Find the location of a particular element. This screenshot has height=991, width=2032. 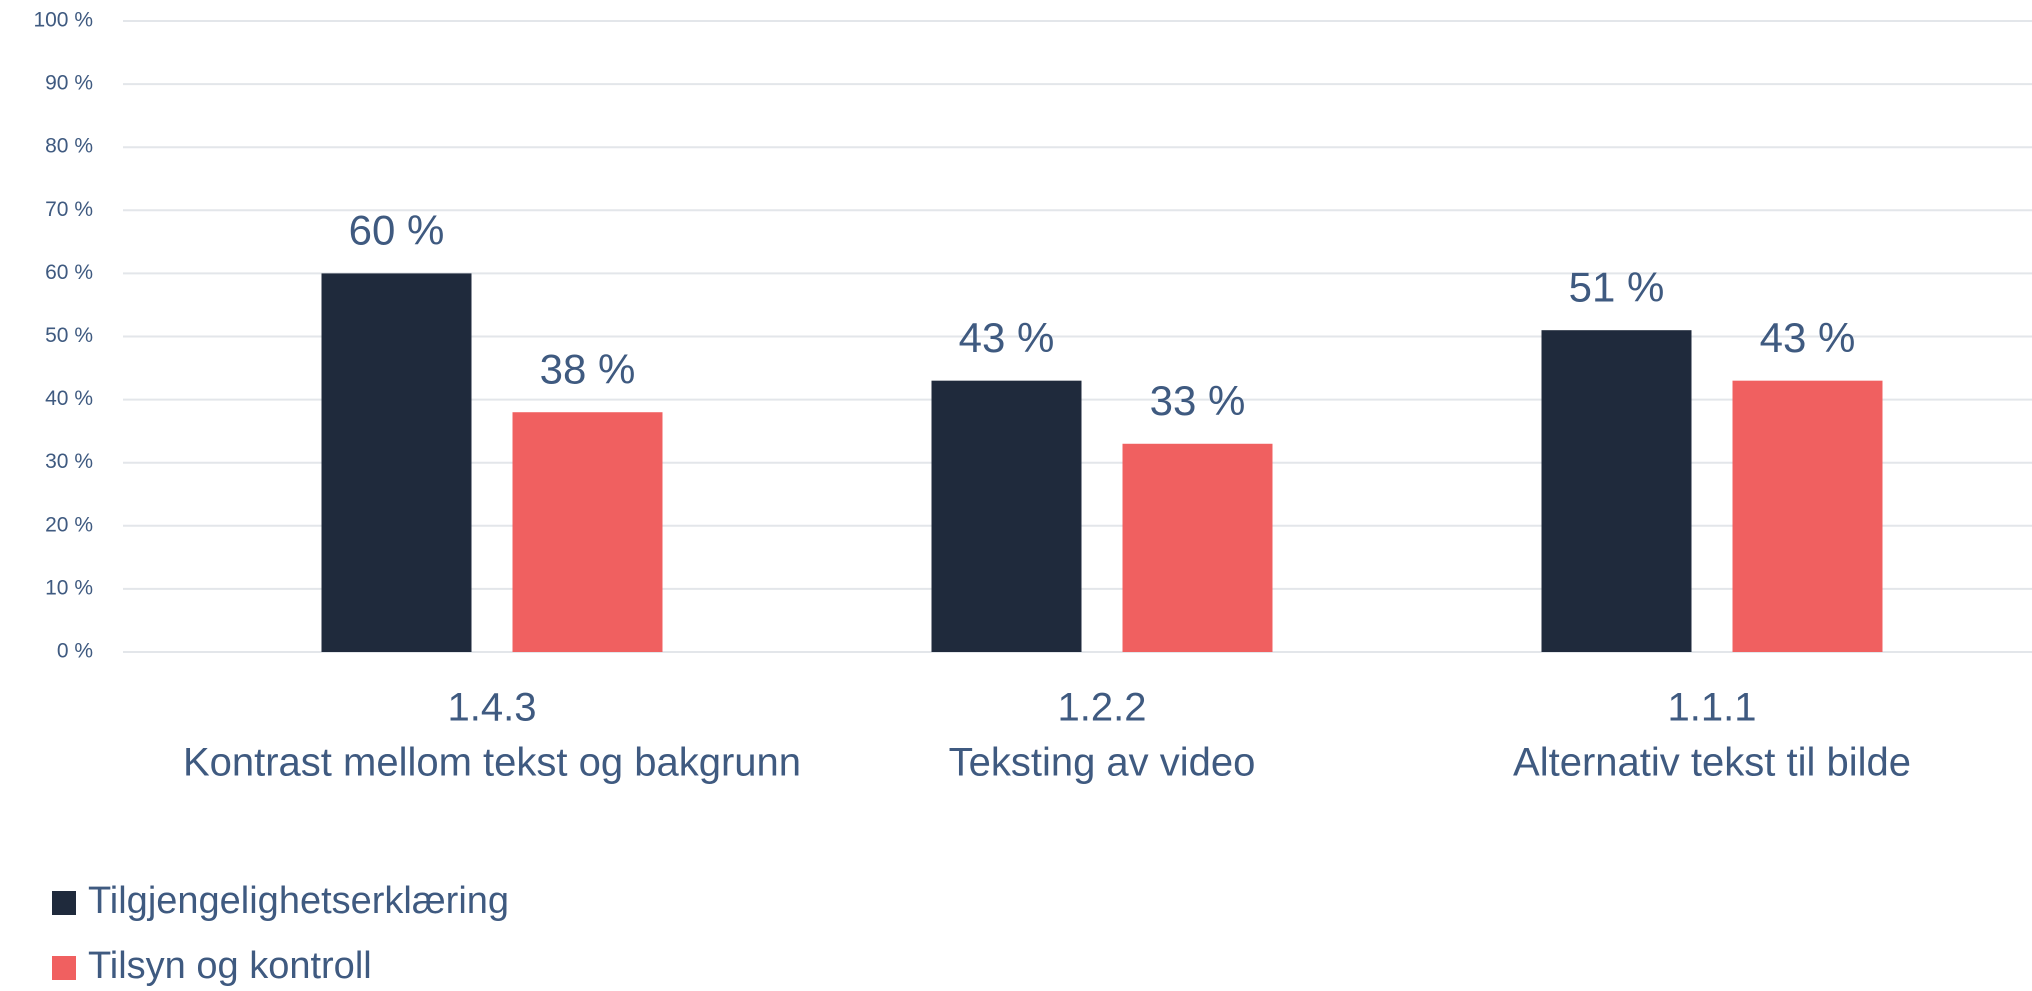

data-label: 38 % is located at coordinates (588, 368).